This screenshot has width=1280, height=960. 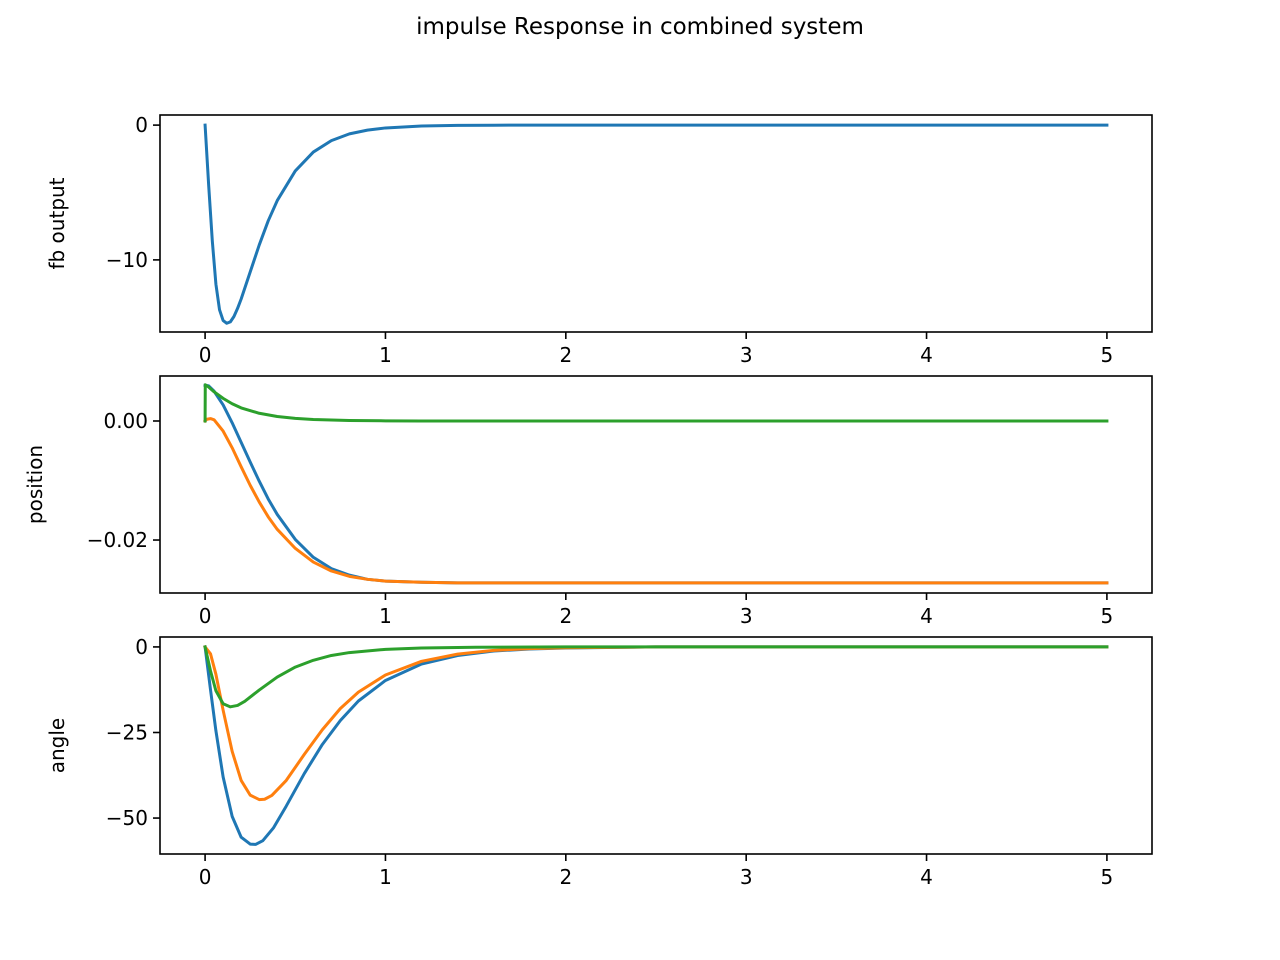 I want to click on y-axis-label: position, so click(x=35, y=484).